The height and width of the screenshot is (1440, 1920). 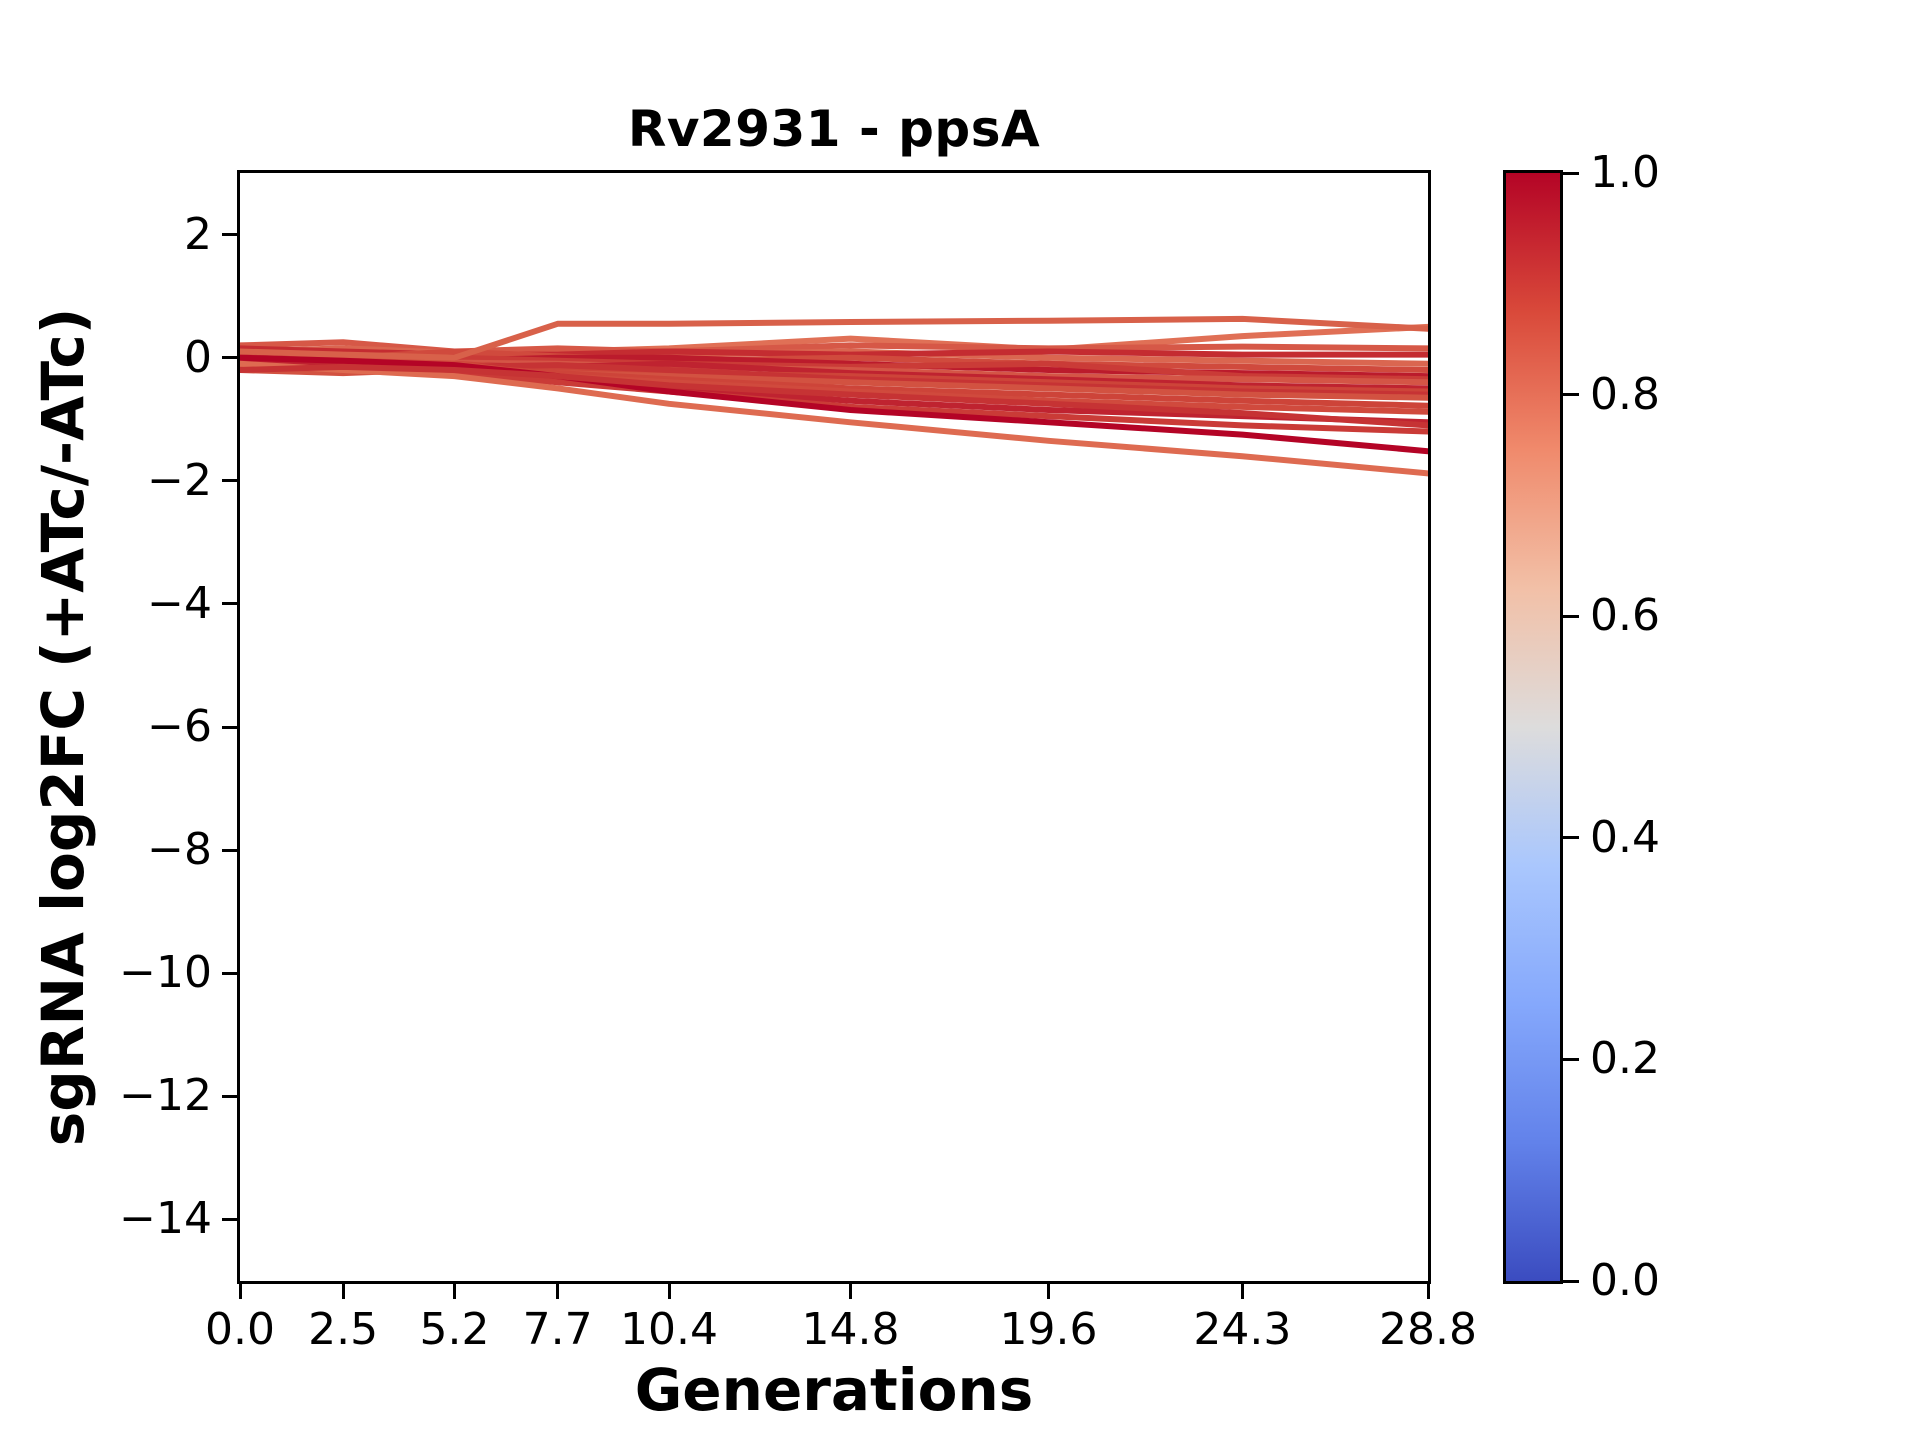 What do you see at coordinates (1625, 1280) in the screenshot?
I see `colorbar-tick-label: 0.0` at bounding box center [1625, 1280].